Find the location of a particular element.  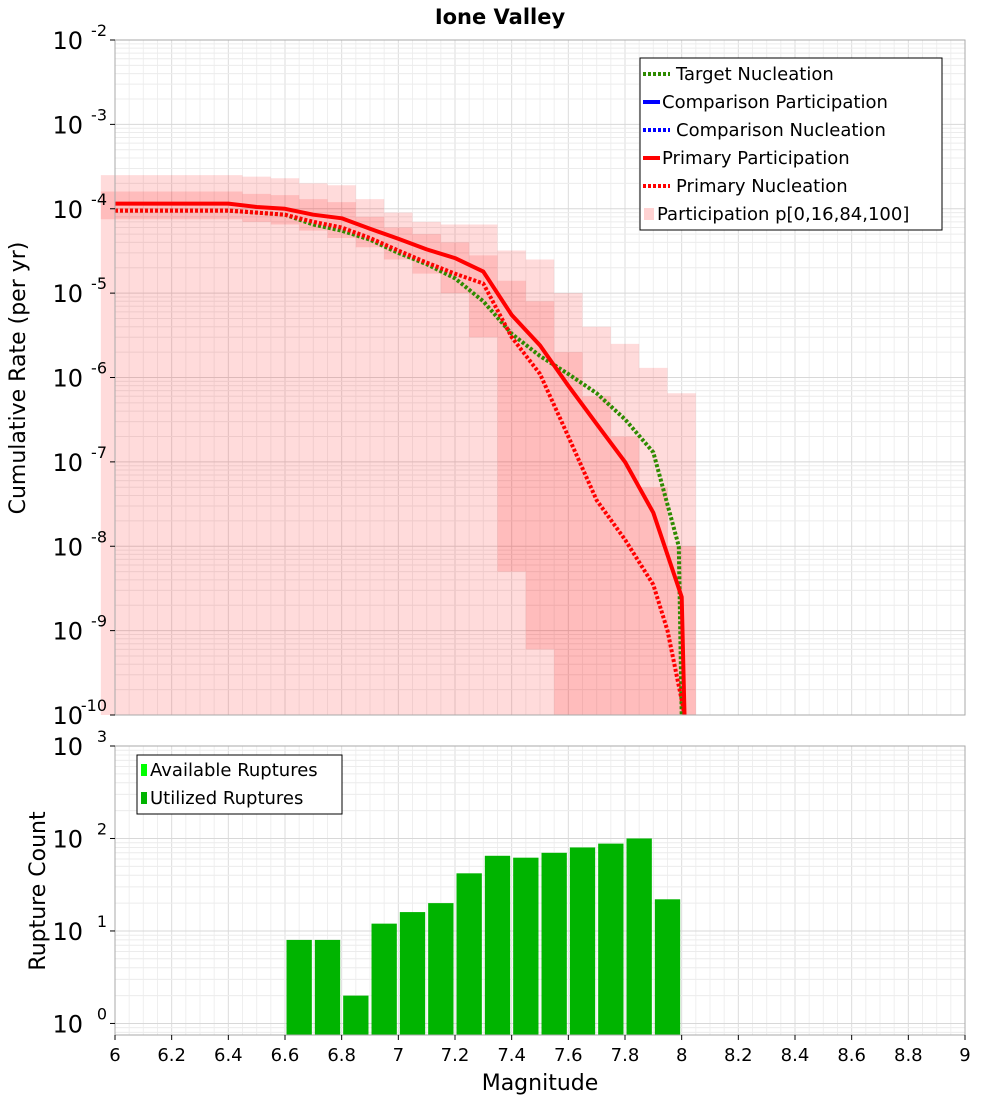

rate-ytick-exponent: -9 is located at coordinates (99, 621).